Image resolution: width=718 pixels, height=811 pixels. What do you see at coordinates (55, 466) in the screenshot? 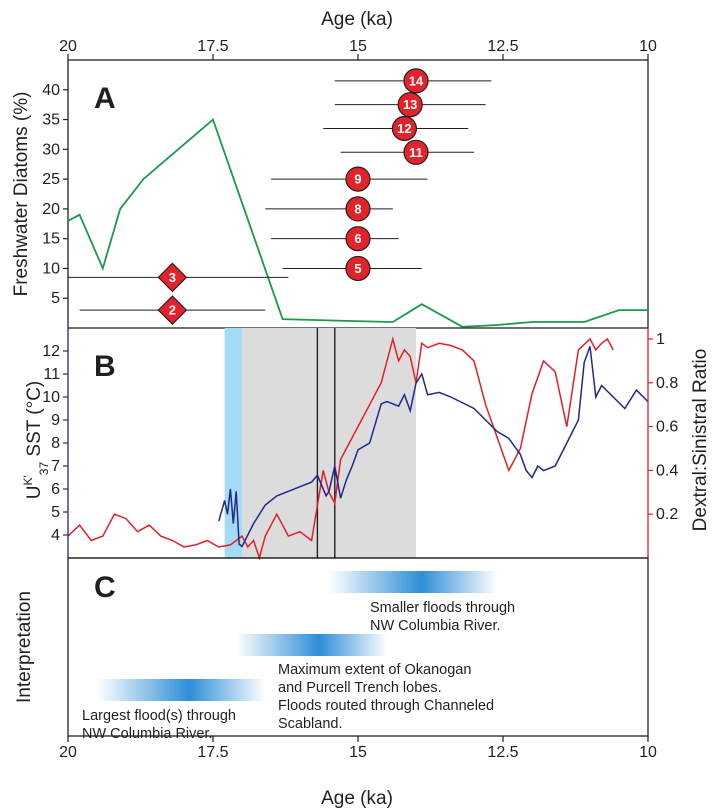
I see `panel-b-left-tick-label: 7` at bounding box center [55, 466].